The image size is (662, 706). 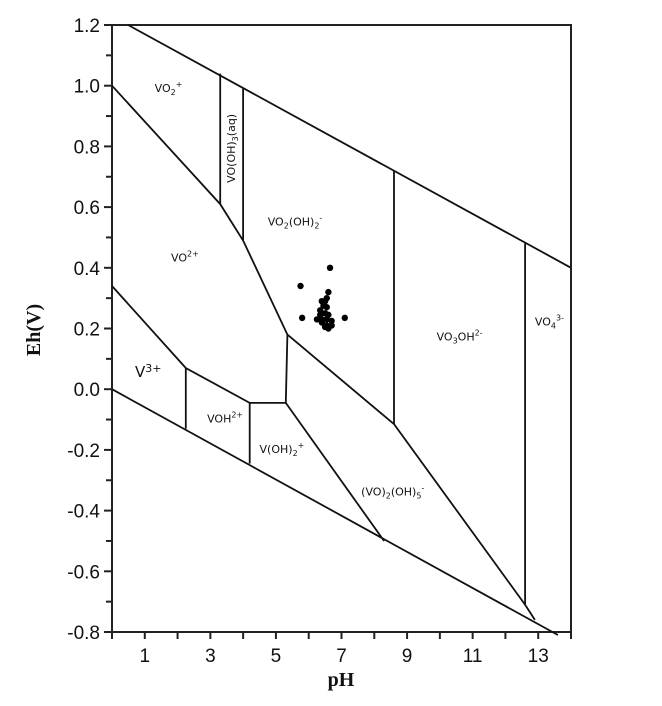 What do you see at coordinates (538, 656) in the screenshot?
I see `x-tick-label: 13` at bounding box center [538, 656].